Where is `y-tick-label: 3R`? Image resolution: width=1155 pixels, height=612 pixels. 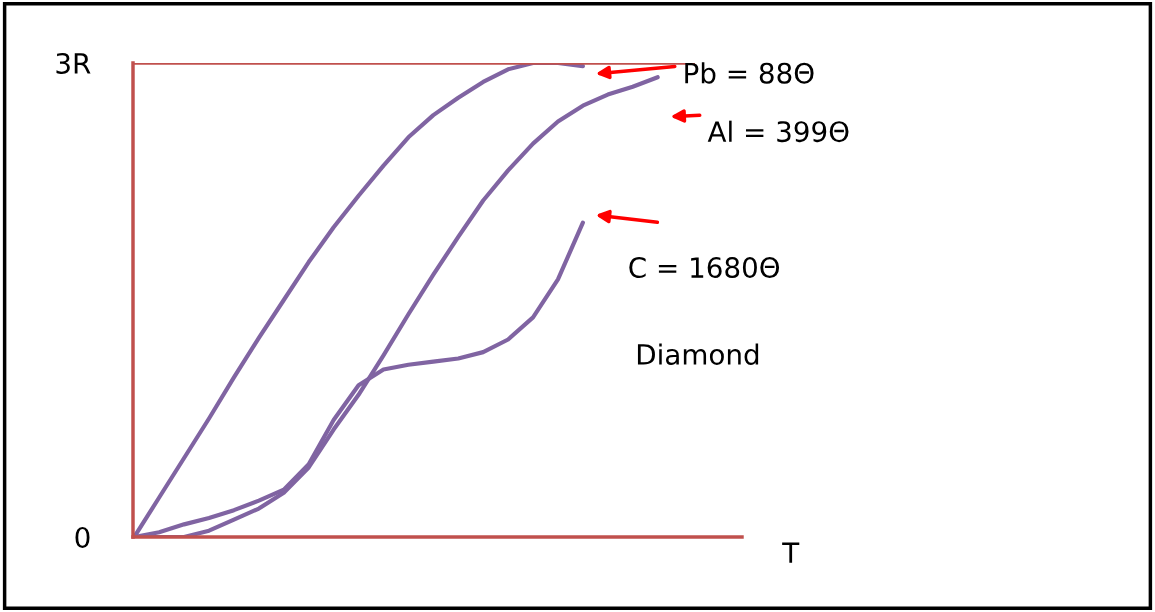 y-tick-label: 3R is located at coordinates (73, 63).